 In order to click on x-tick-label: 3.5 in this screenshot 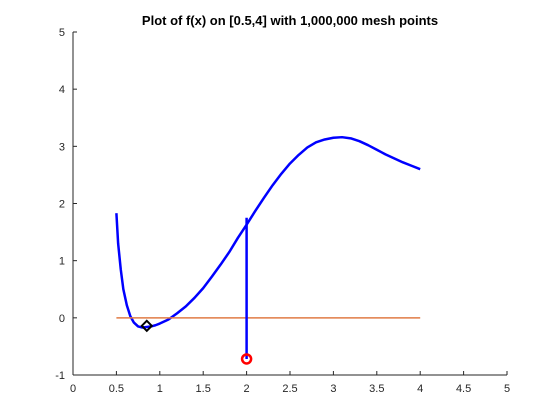, I will do `click(376, 389)`.